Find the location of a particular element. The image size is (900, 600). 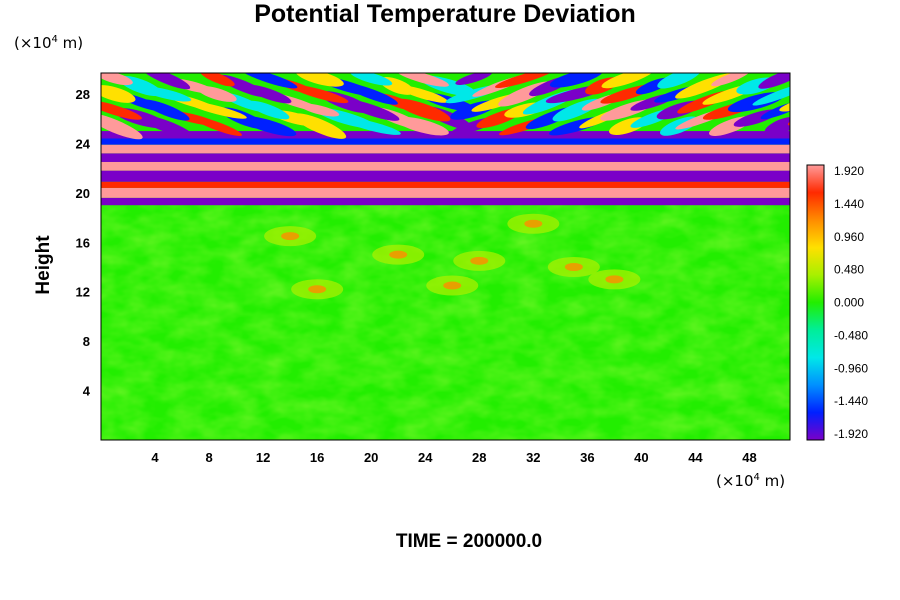

x-tick-label: 4 is located at coordinates (155, 457).